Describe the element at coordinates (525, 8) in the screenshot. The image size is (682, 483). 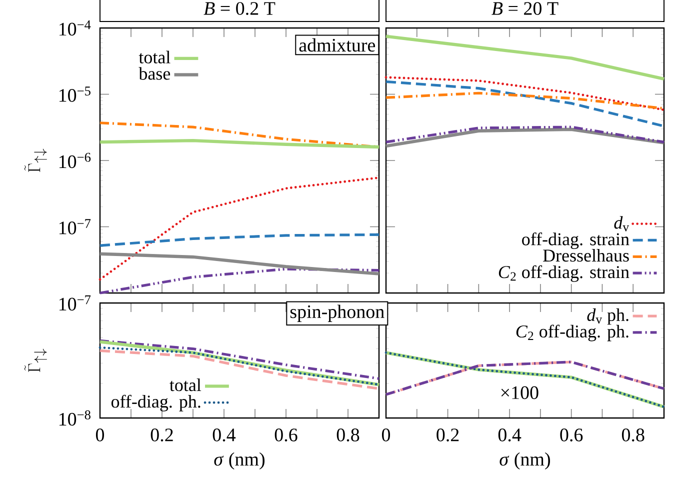
I see `chart-title: B = 20 T` at that location.